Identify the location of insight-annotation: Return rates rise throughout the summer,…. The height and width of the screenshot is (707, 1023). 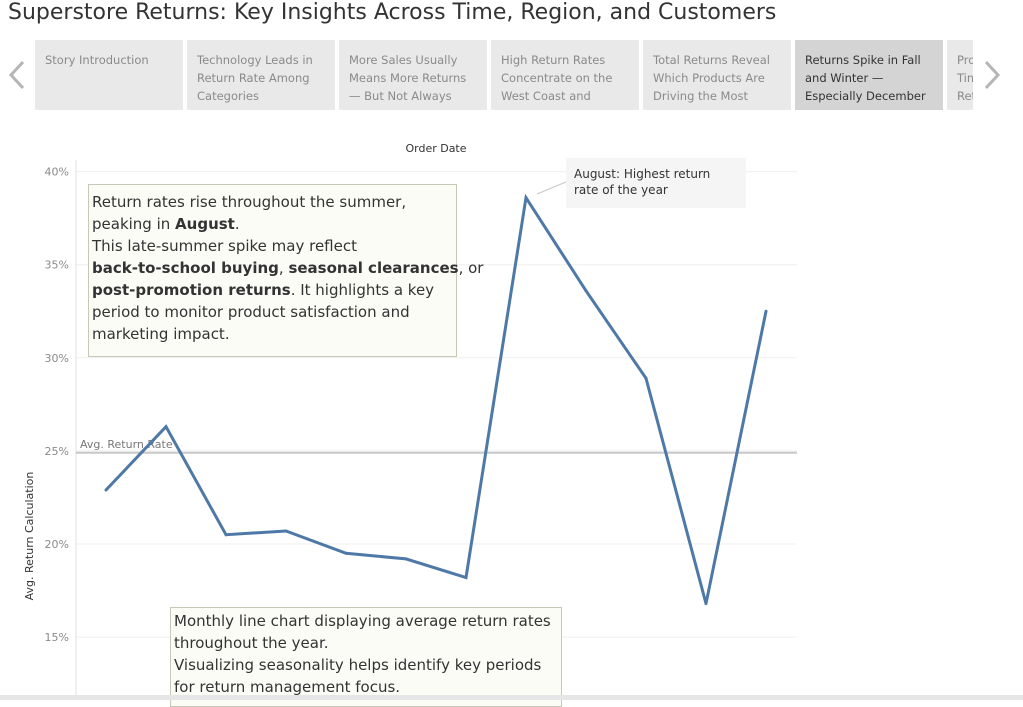
(285, 270).